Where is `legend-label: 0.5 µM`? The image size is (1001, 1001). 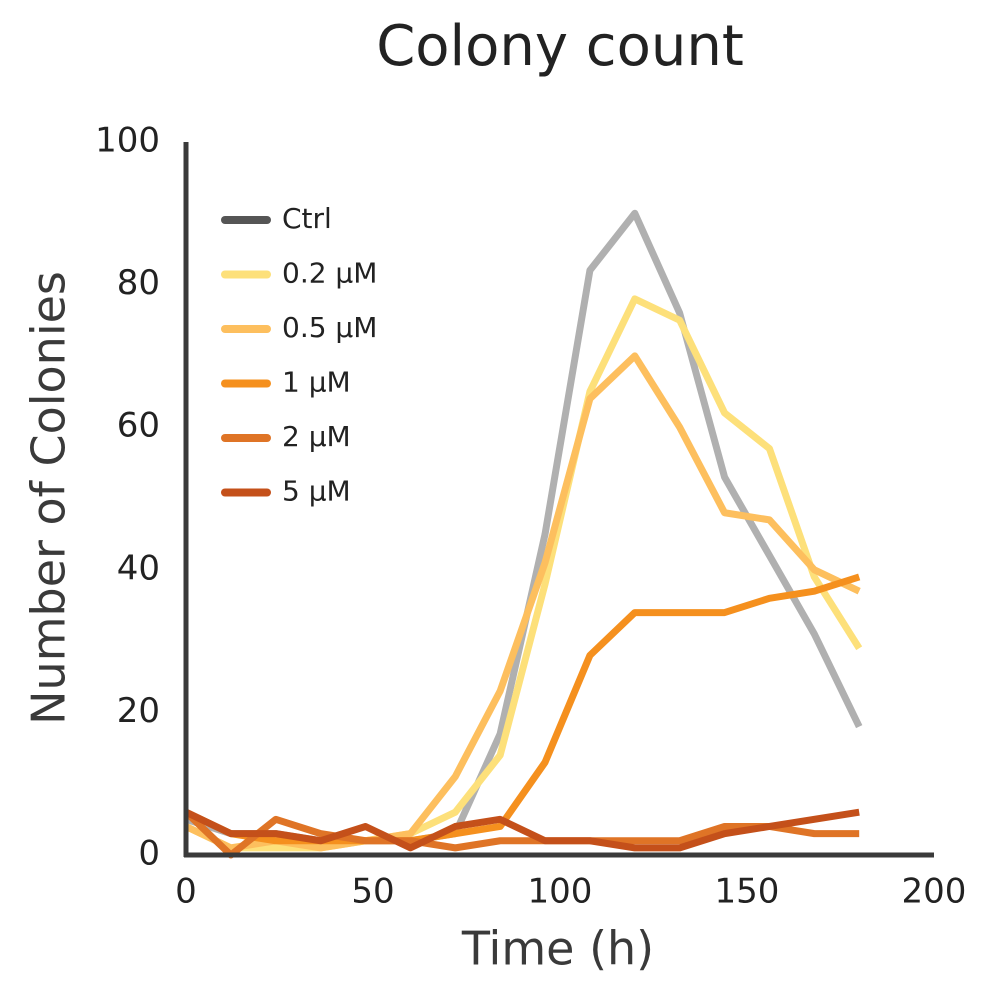 legend-label: 0.5 µM is located at coordinates (329, 327).